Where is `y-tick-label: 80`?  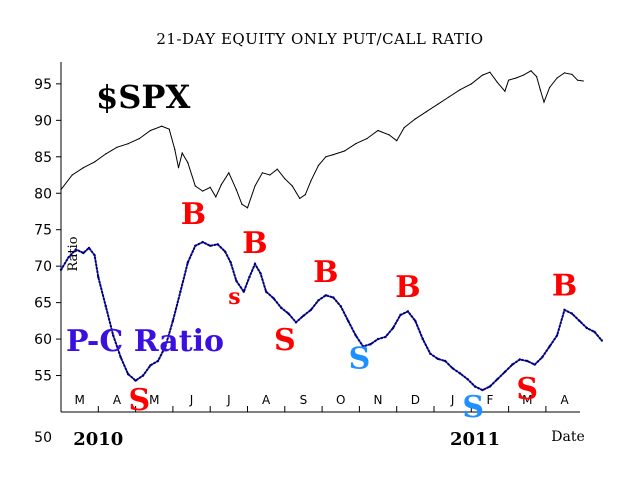 y-tick-label: 80 is located at coordinates (43, 194).